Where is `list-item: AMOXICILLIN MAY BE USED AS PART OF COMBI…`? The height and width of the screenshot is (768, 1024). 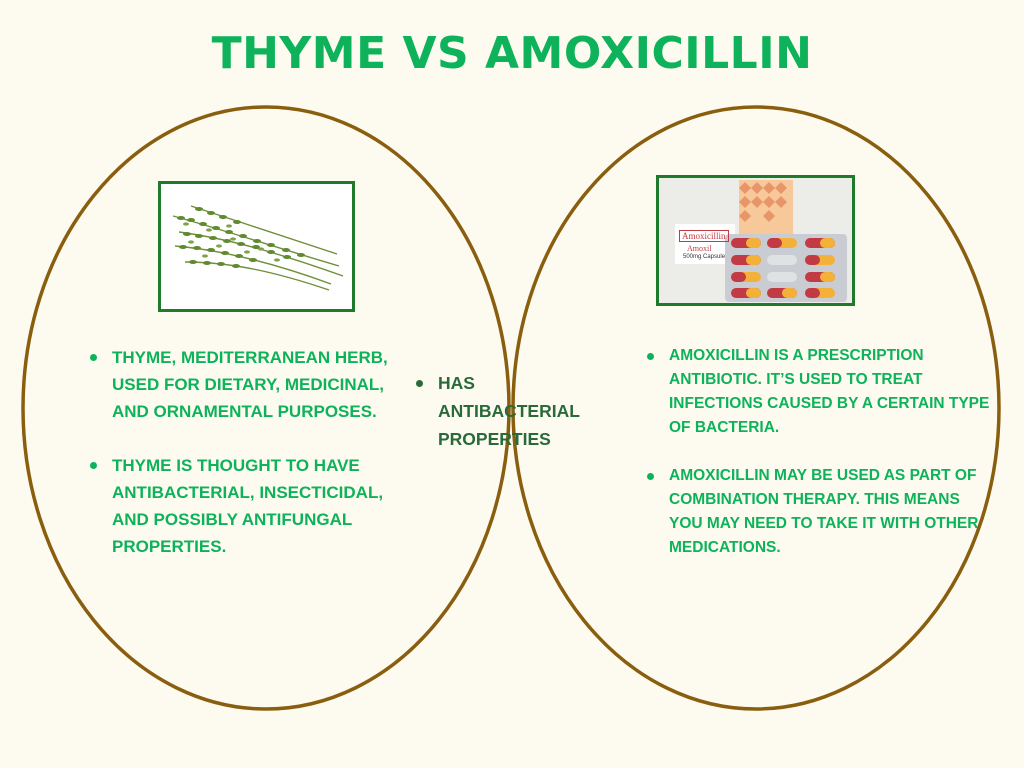
list-item: AMOXICILLIN MAY BE USED AS PART OF COMBI… is located at coordinates (817, 512).